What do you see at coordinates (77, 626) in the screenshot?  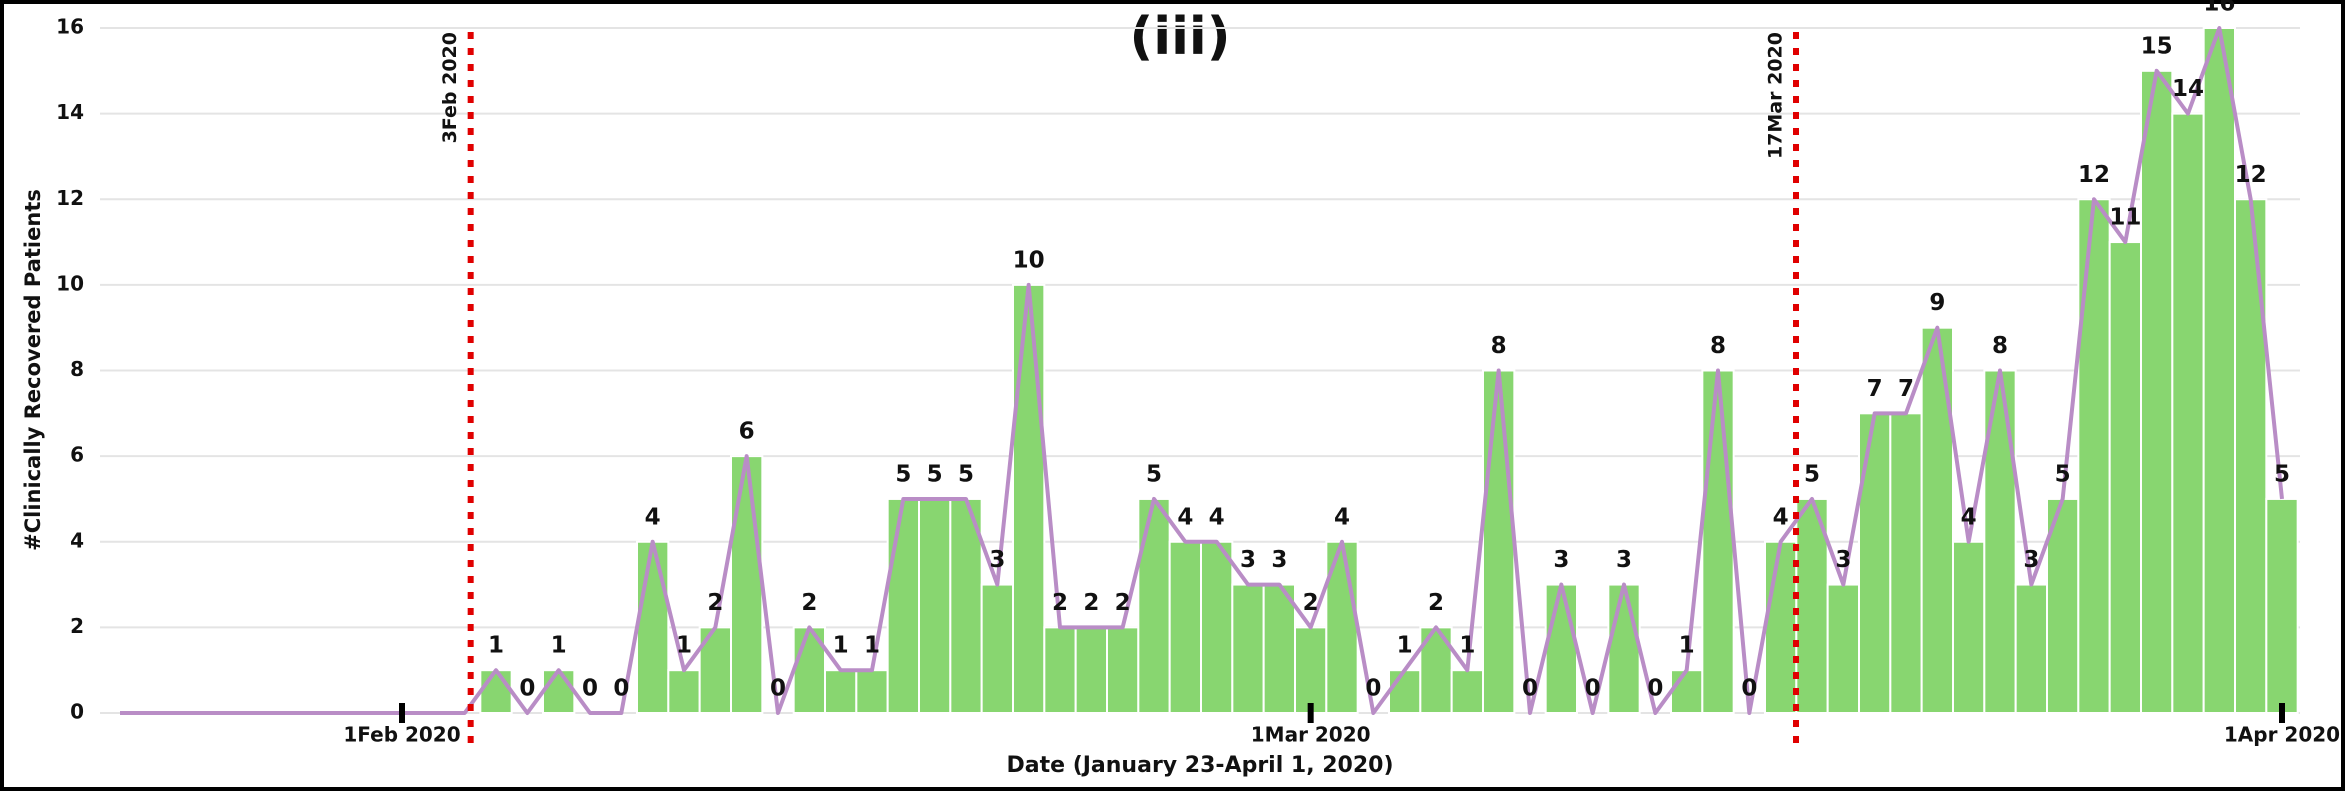 I see `y-tick-label: 2` at bounding box center [77, 626].